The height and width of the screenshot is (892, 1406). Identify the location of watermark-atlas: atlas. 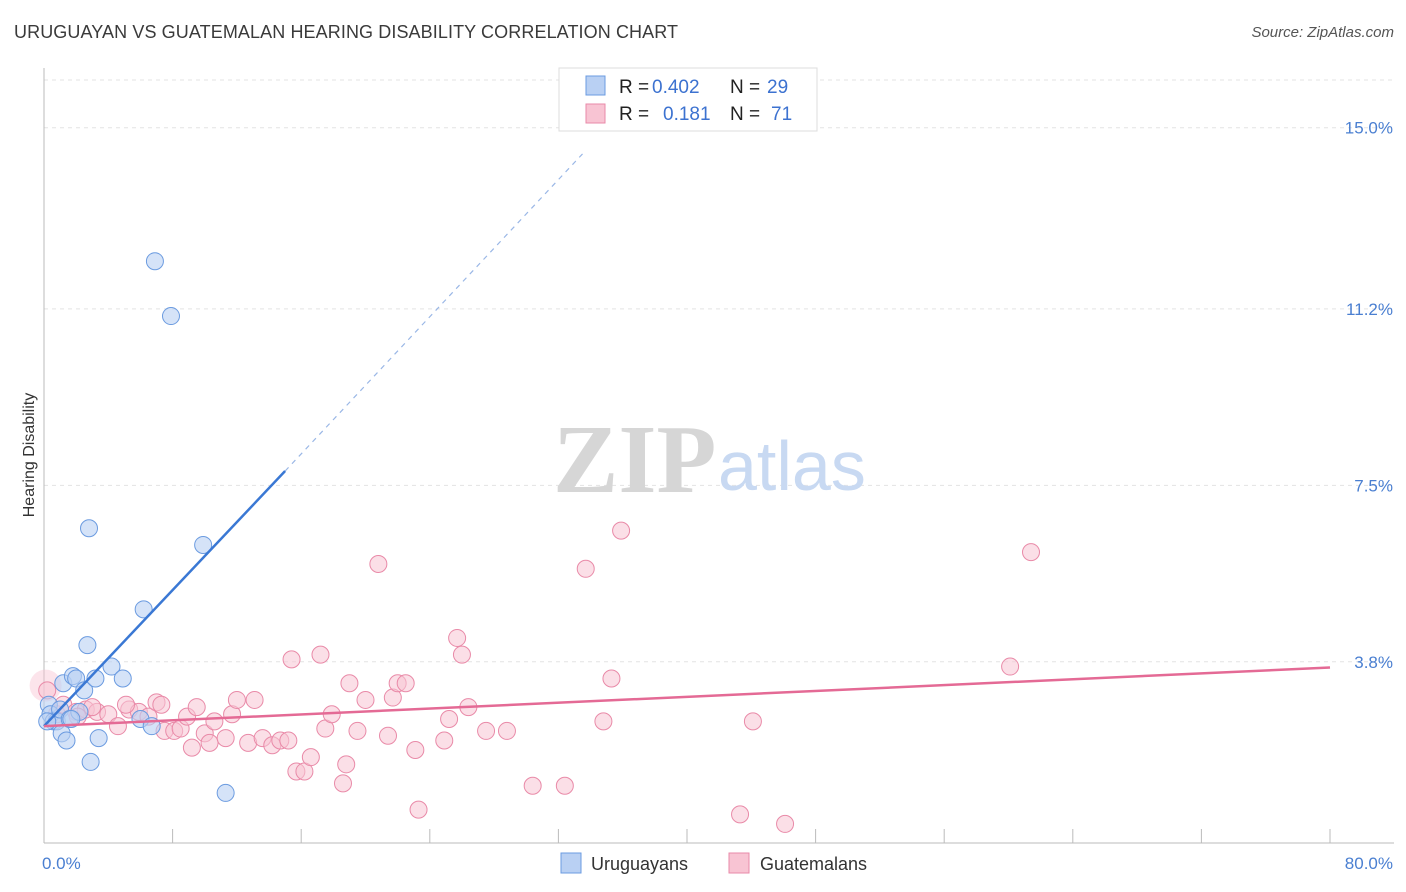
(792, 466).